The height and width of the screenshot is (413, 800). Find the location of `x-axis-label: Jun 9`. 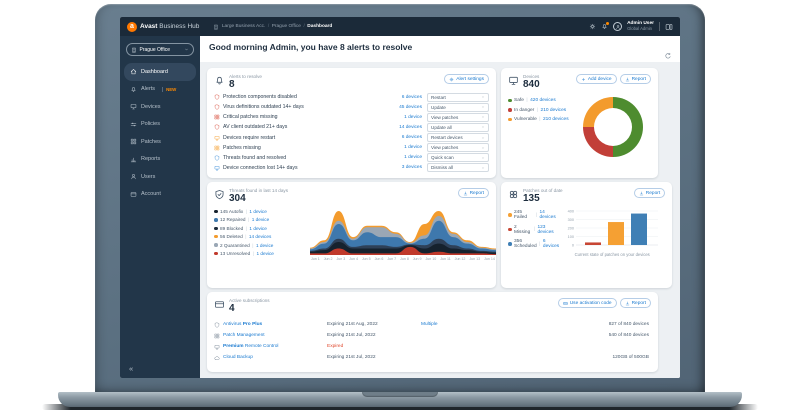

x-axis-label: Jun 9 is located at coordinates (417, 258).